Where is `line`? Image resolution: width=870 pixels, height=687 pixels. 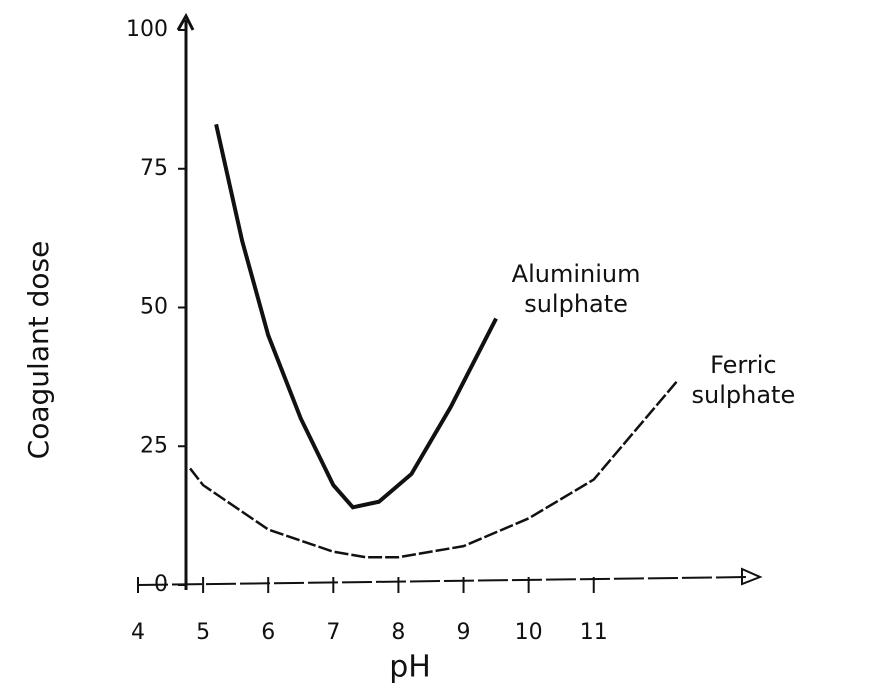 line is located at coordinates (434, 468).